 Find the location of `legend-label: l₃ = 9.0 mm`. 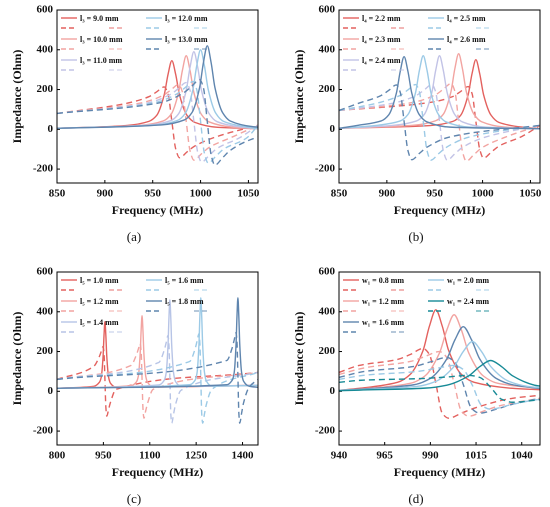

legend-label: l₃ = 9.0 mm is located at coordinates (99, 18).